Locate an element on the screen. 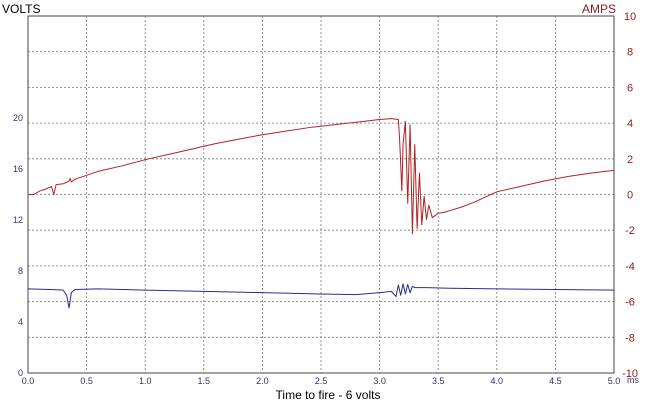 The width and height of the screenshot is (647, 403). right-tick-label: 10 is located at coordinates (630, 17).